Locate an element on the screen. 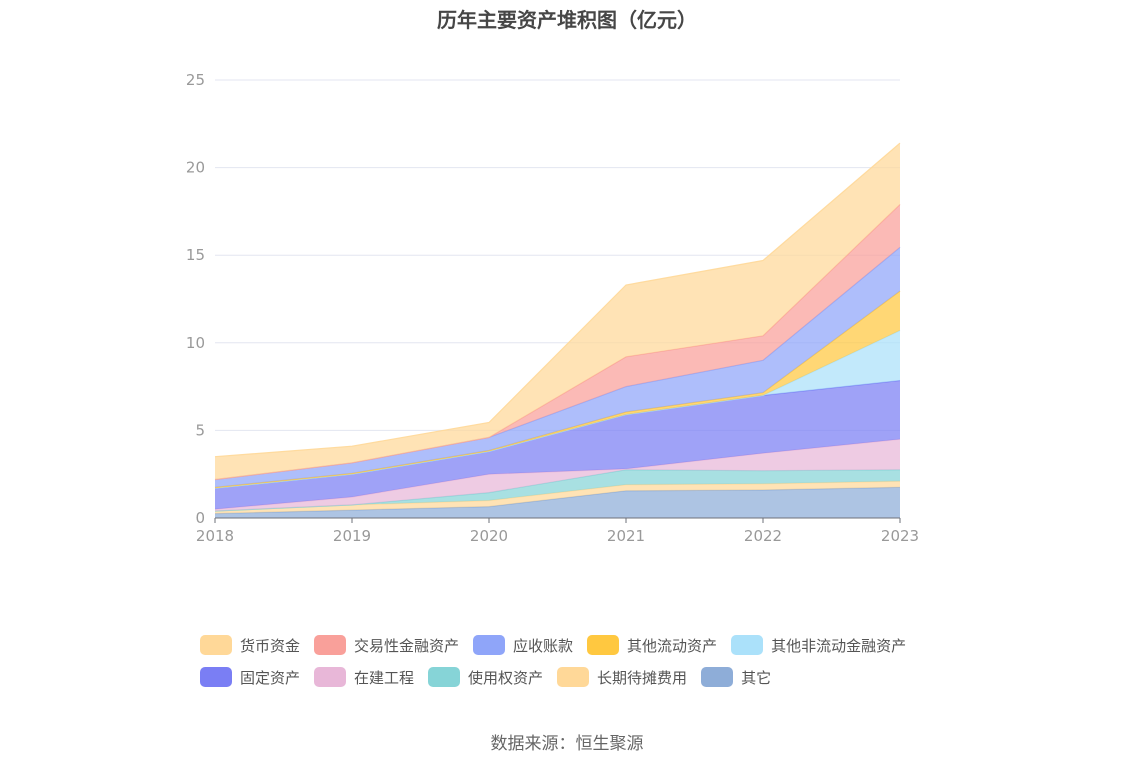 The width and height of the screenshot is (1134, 766). legend-row: 固定资产 在建工程 使用权资产 长期待摊费用 其它 is located at coordinates (580, 677).